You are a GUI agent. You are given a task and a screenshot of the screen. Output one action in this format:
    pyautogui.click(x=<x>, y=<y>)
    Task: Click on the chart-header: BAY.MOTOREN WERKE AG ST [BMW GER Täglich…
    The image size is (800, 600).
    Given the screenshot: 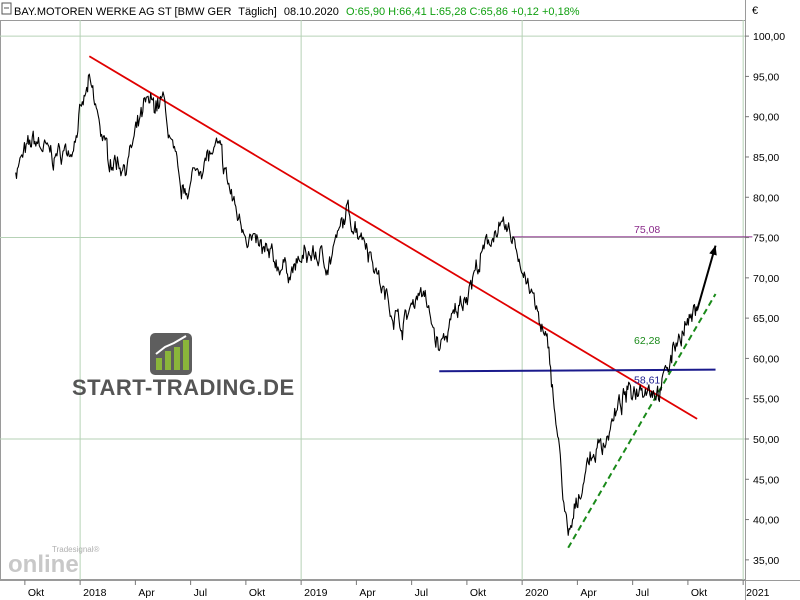 What is the action you would take?
    pyautogui.click(x=290, y=10)
    